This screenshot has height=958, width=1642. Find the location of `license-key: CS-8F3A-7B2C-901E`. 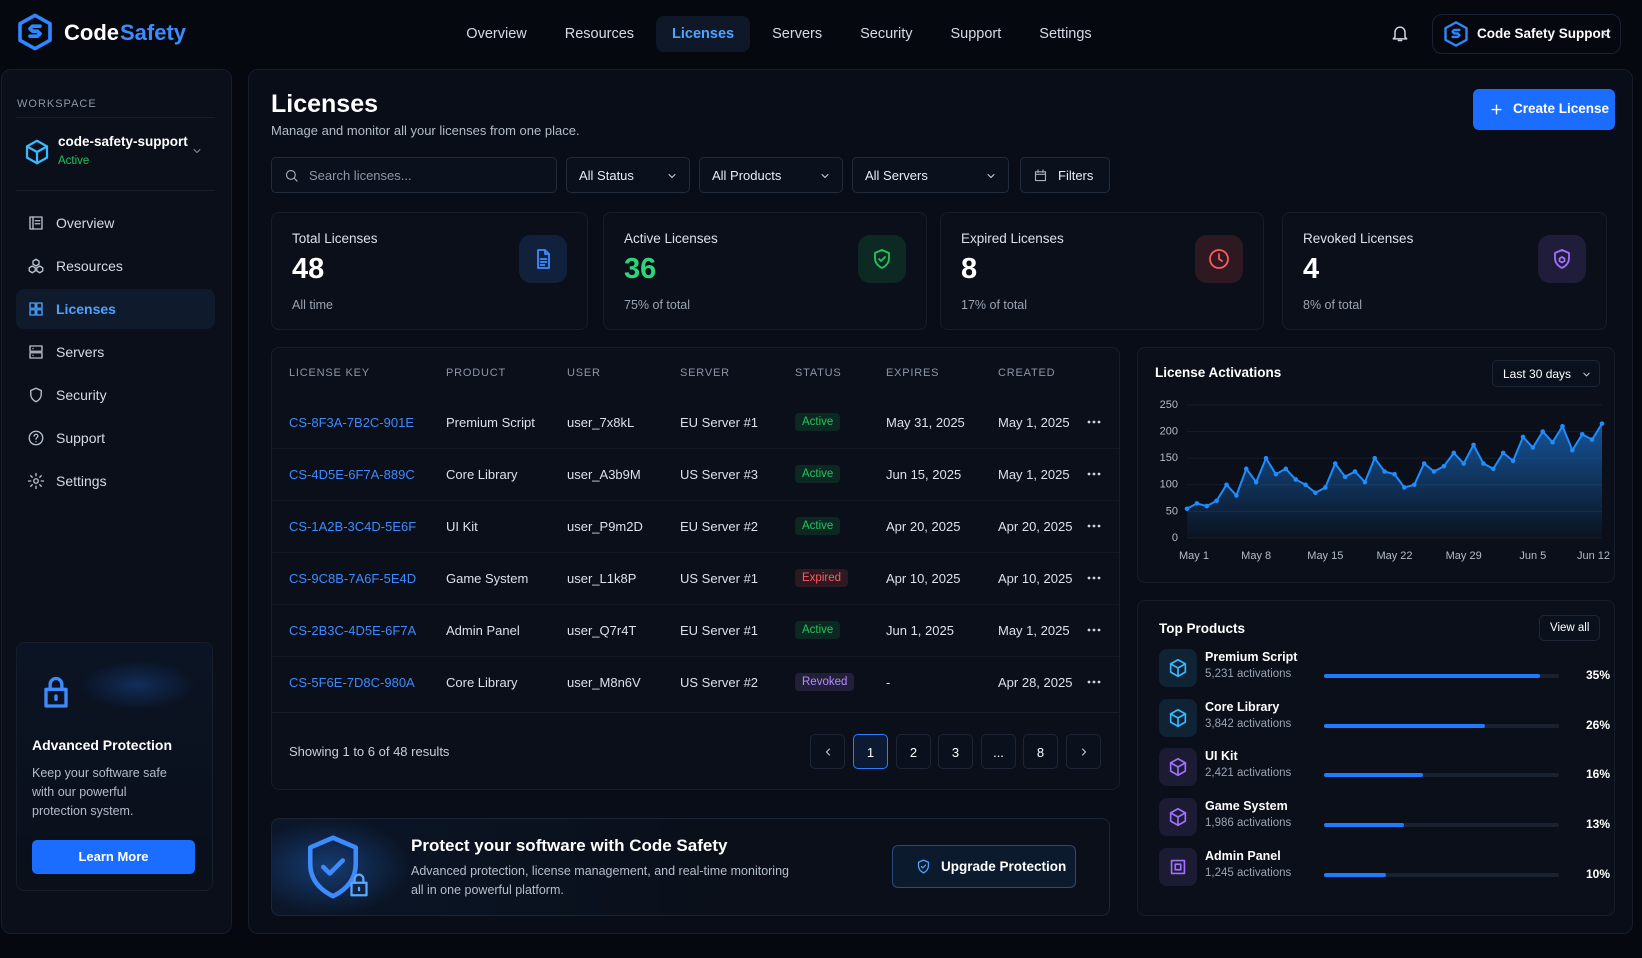

license-key: CS-8F3A-7B2C-901E is located at coordinates (351, 422).